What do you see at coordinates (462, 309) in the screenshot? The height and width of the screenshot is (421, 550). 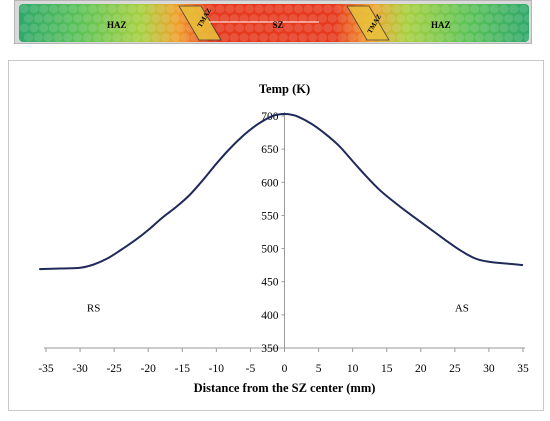 I see `annotation-as: AS` at bounding box center [462, 309].